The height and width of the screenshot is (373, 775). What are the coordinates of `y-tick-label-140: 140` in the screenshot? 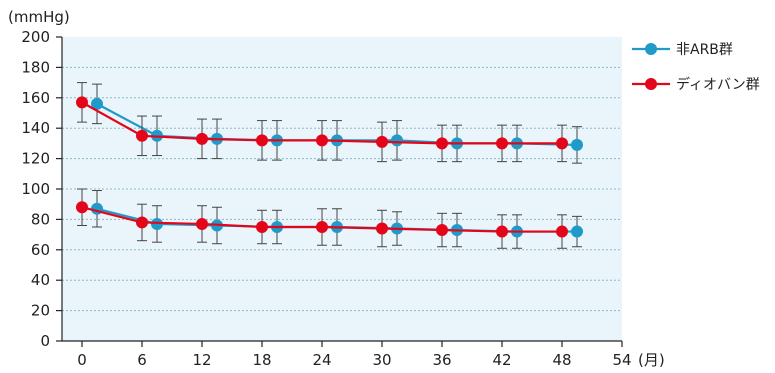 It's located at (35, 128).